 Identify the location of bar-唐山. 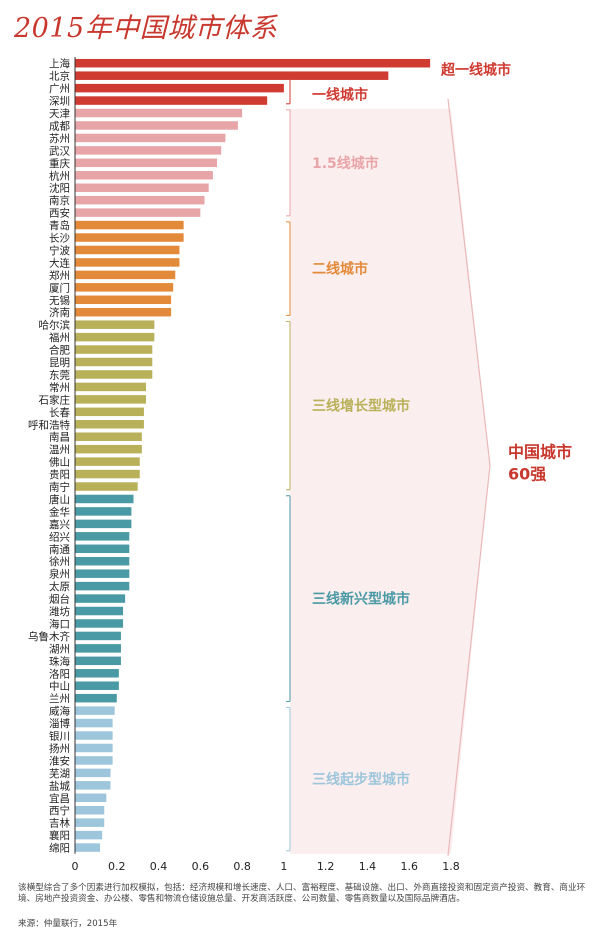
(104, 499).